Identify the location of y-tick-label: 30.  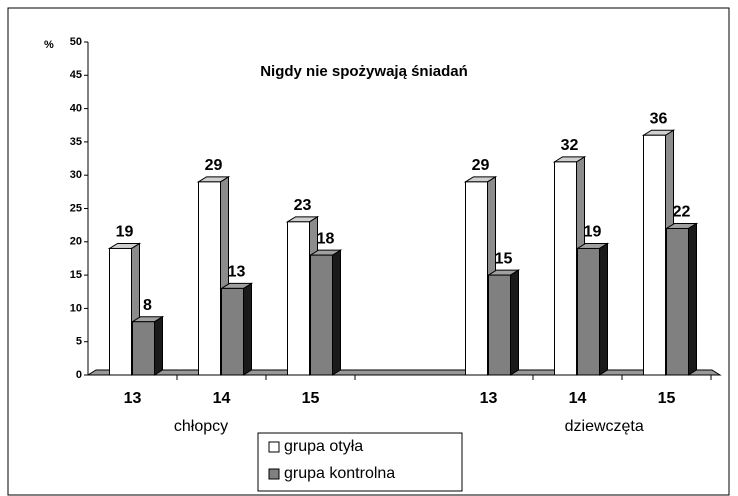
(76, 175).